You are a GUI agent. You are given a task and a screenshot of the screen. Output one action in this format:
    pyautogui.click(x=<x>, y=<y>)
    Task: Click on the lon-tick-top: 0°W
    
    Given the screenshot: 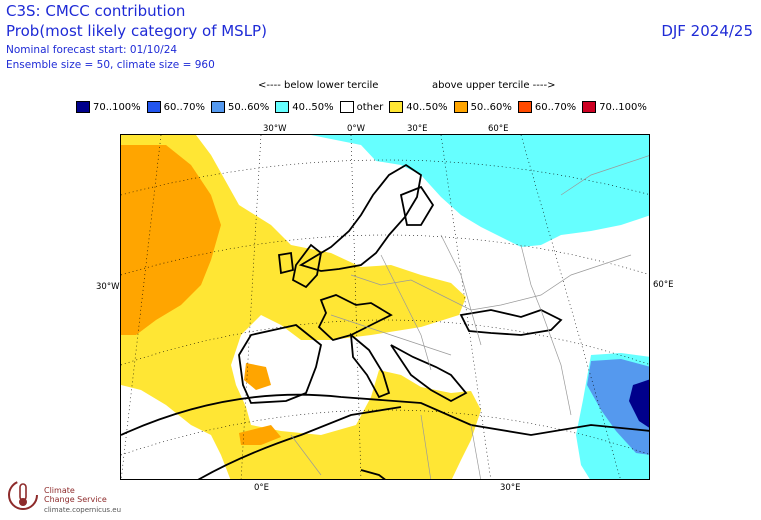 What is the action you would take?
    pyautogui.click(x=356, y=129)
    